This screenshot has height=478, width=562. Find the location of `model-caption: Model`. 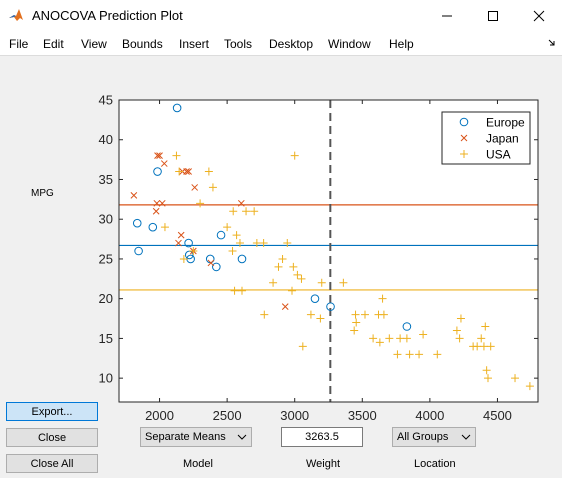

model-caption: Model is located at coordinates (198, 464).